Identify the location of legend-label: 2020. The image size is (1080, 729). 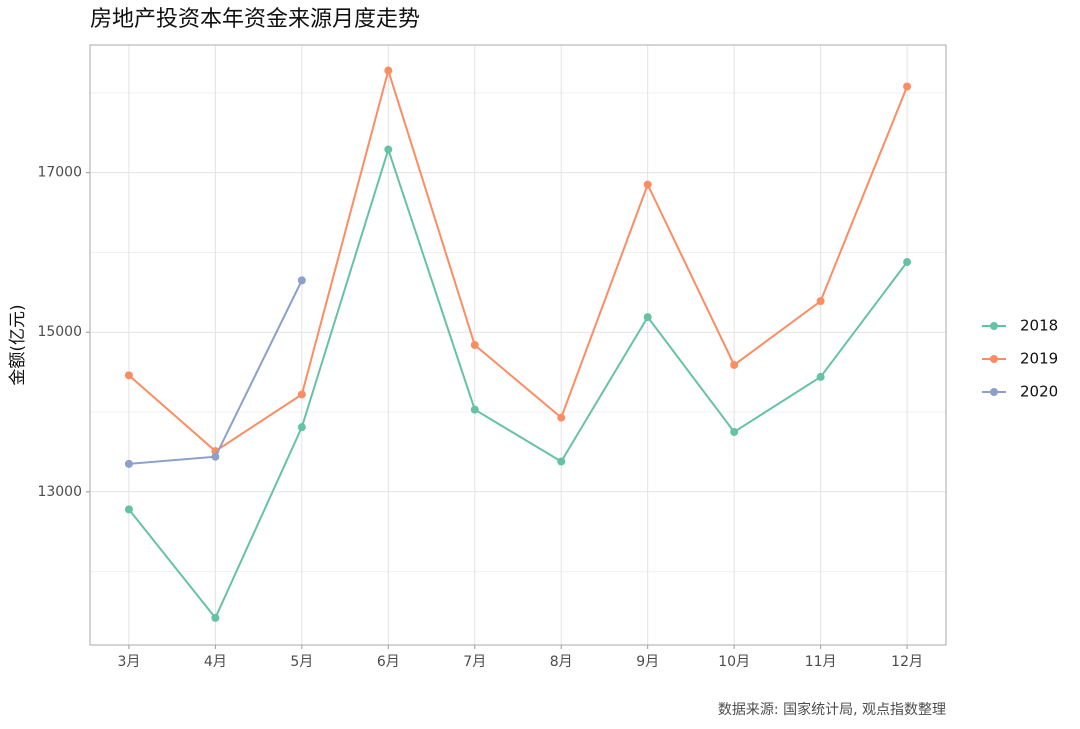
(1039, 392).